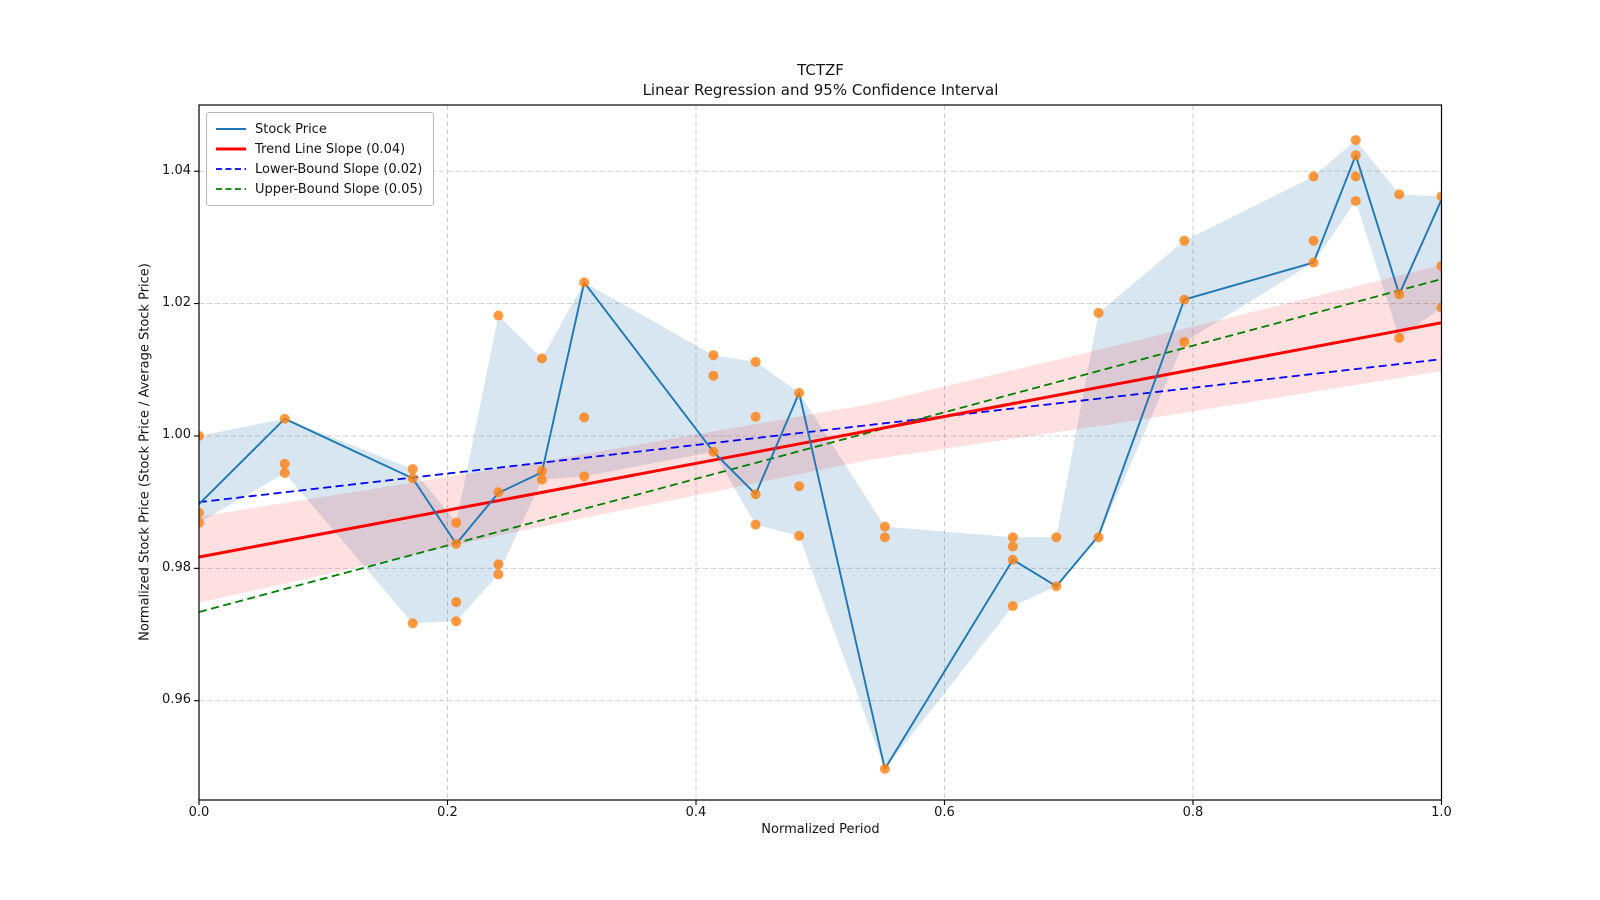  What do you see at coordinates (176, 170) in the screenshot?
I see `y-tick-label: 1.04` at bounding box center [176, 170].